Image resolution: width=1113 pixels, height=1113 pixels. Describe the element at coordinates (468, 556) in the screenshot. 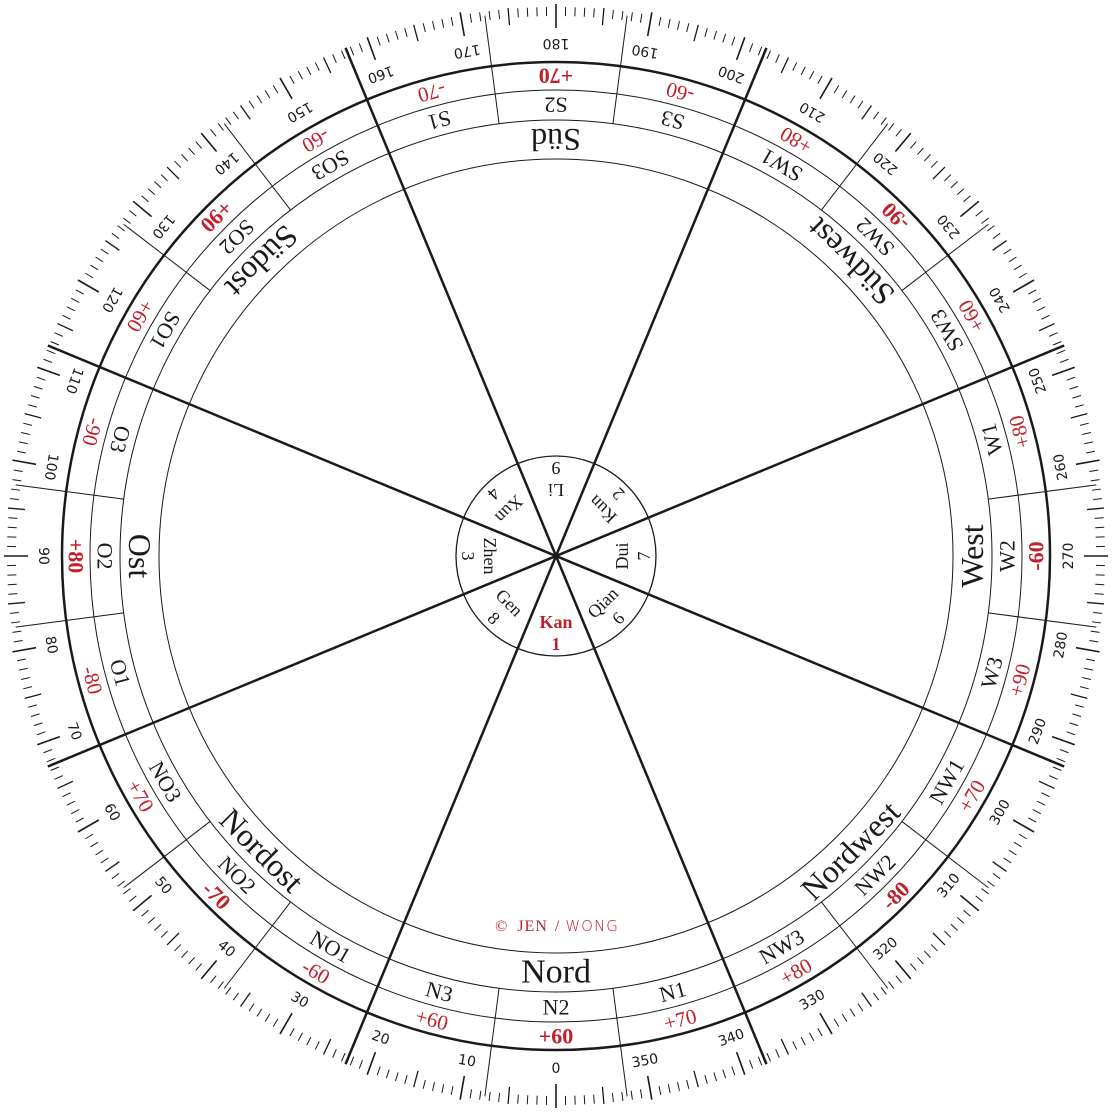

I see `trigram-number: 3` at that location.